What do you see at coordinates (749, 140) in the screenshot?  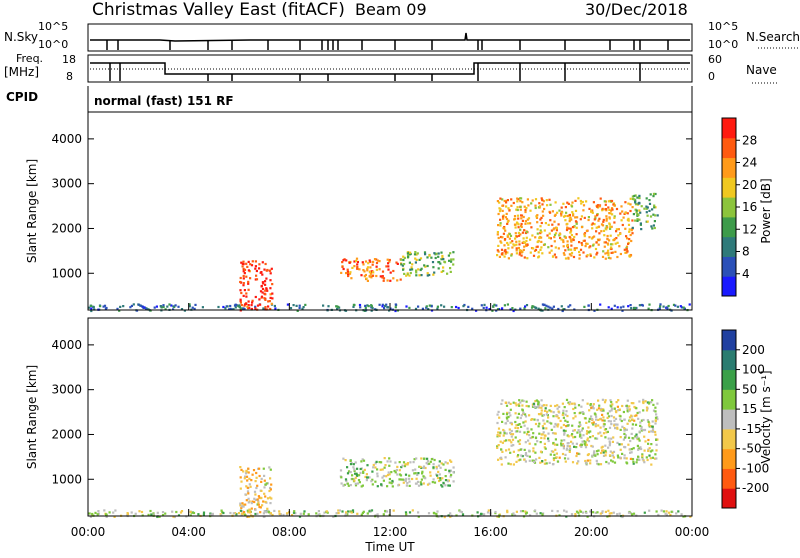 I see `colorbar-tick-label: 28` at bounding box center [749, 140].